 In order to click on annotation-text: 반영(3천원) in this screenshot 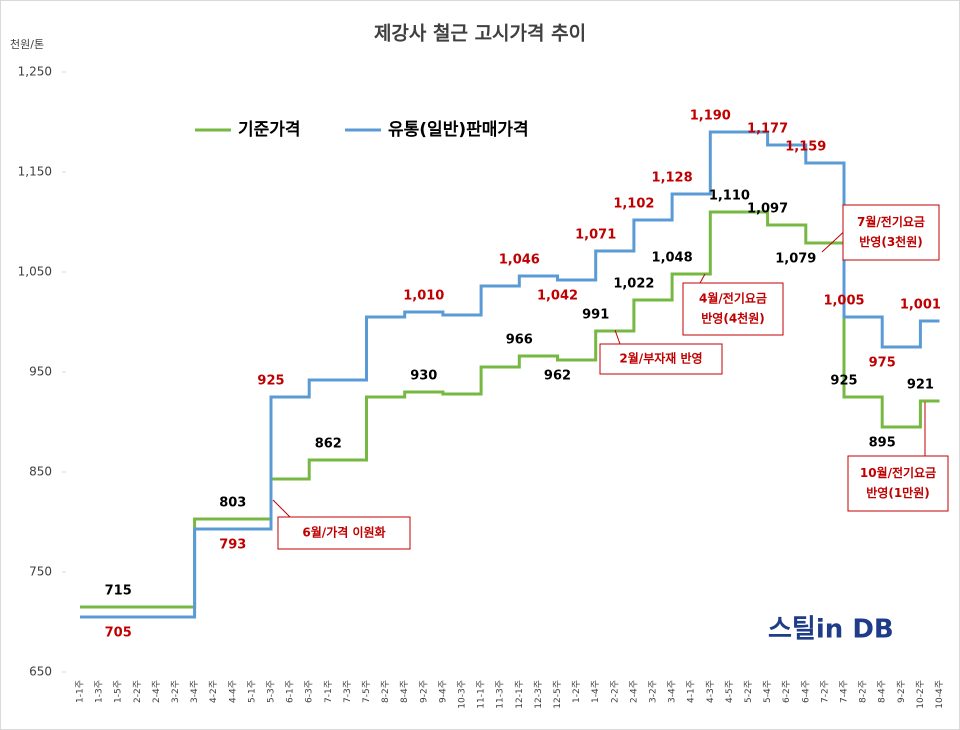, I will do `click(890, 241)`.